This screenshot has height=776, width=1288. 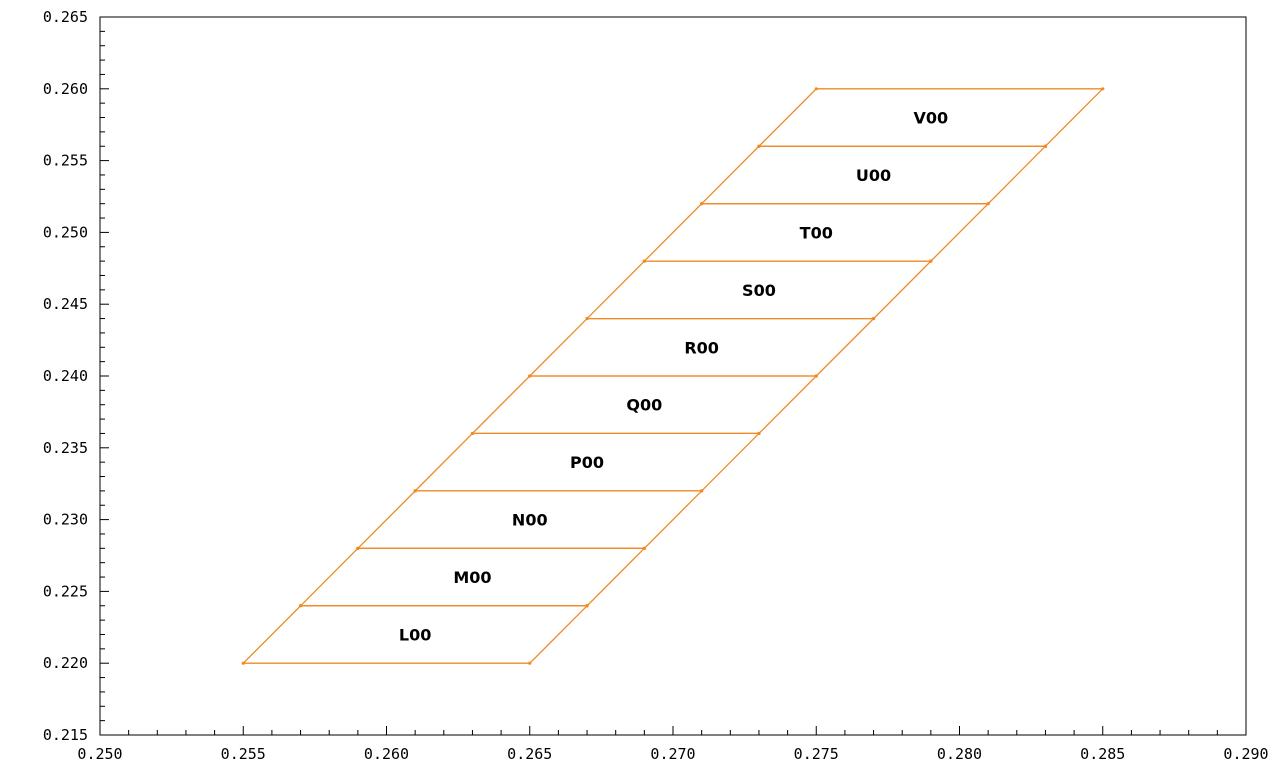 I want to click on x-tick-label: 0.270, so click(x=672, y=754).